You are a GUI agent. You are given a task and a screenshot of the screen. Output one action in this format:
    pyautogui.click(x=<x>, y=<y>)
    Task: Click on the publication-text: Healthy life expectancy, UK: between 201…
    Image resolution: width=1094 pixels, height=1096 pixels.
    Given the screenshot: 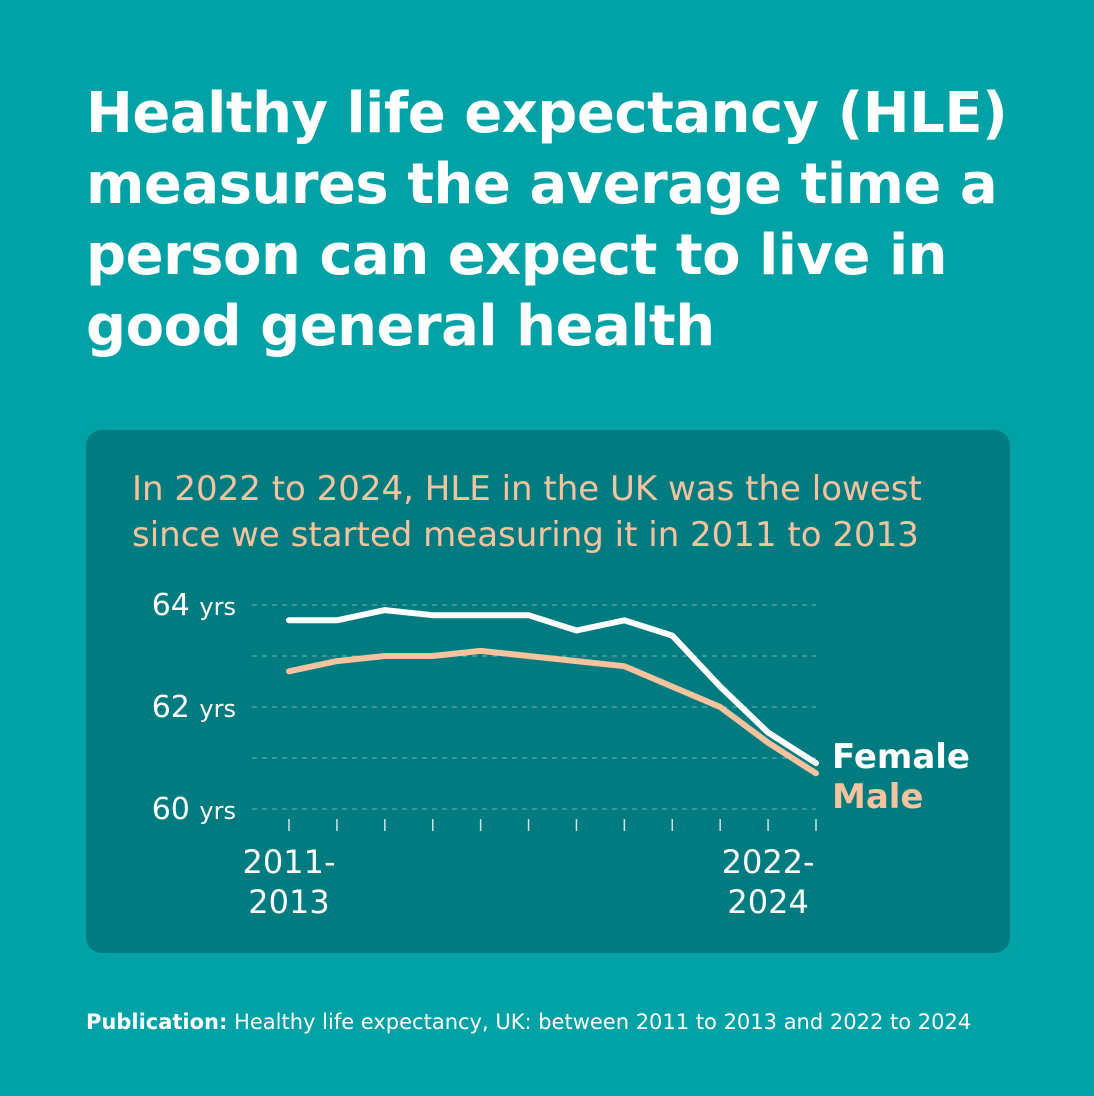 What is the action you would take?
    pyautogui.click(x=603, y=1022)
    